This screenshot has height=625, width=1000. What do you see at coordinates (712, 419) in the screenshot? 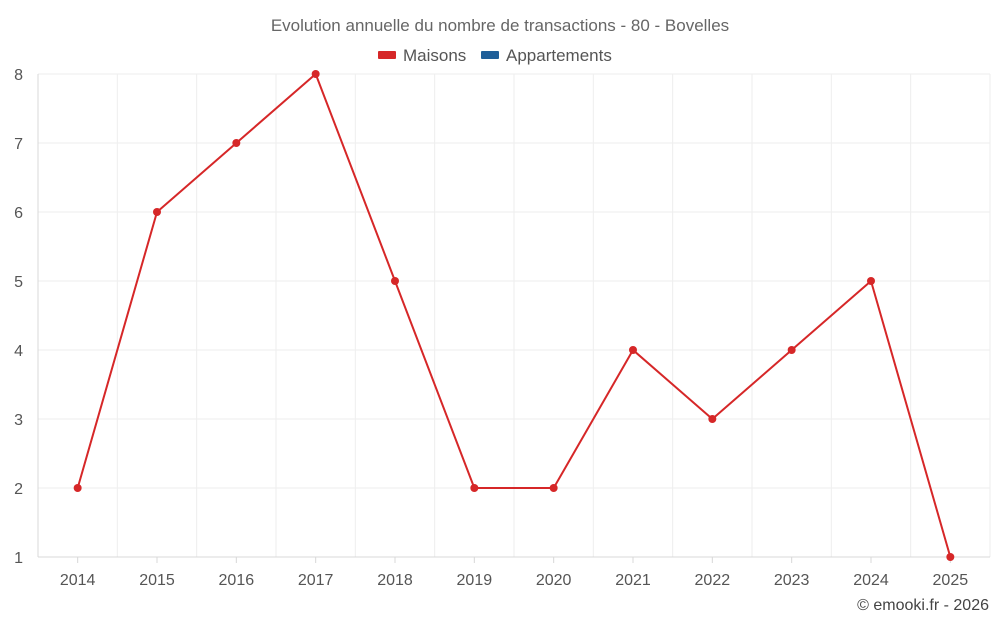
I see `data-point-maisons-2022` at bounding box center [712, 419].